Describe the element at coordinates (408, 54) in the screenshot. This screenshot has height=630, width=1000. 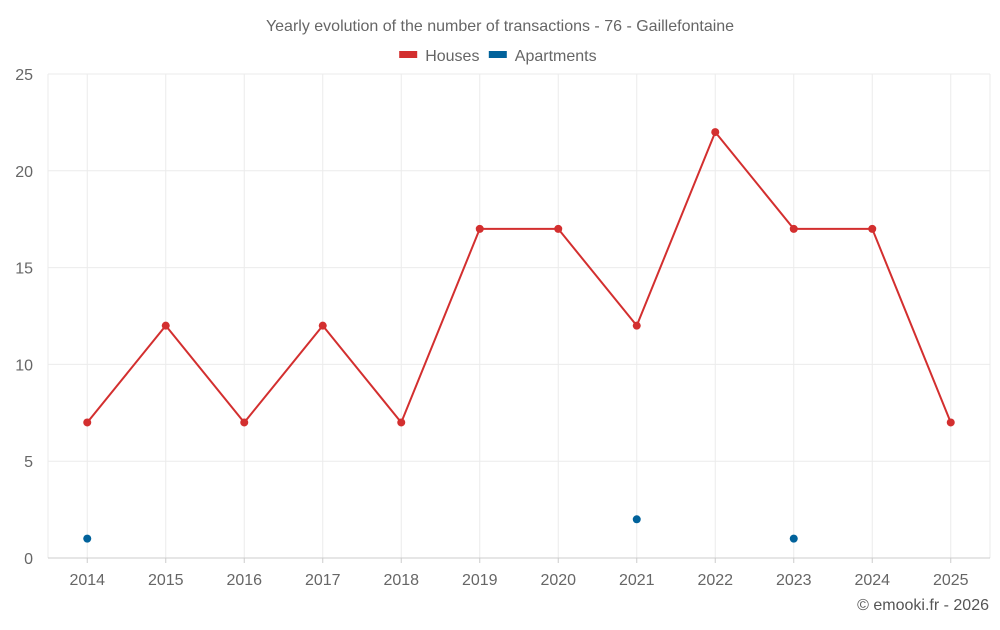
I see `legend-swatch-houses` at that location.